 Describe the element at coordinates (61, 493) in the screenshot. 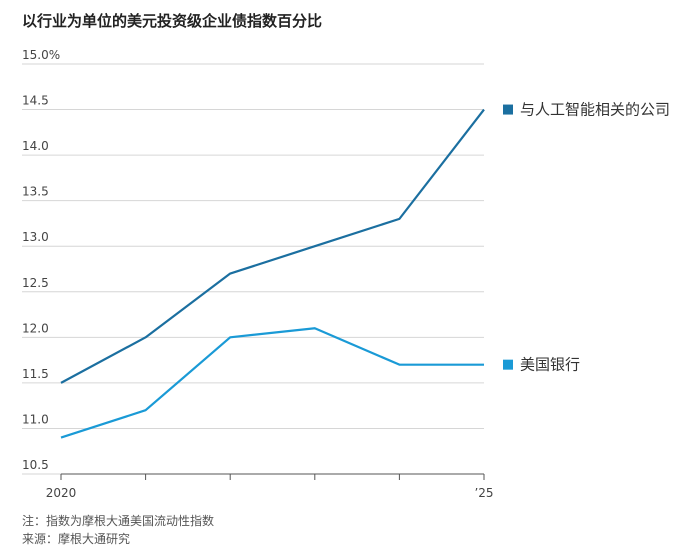

I see `x-tick-label: 2020` at that location.